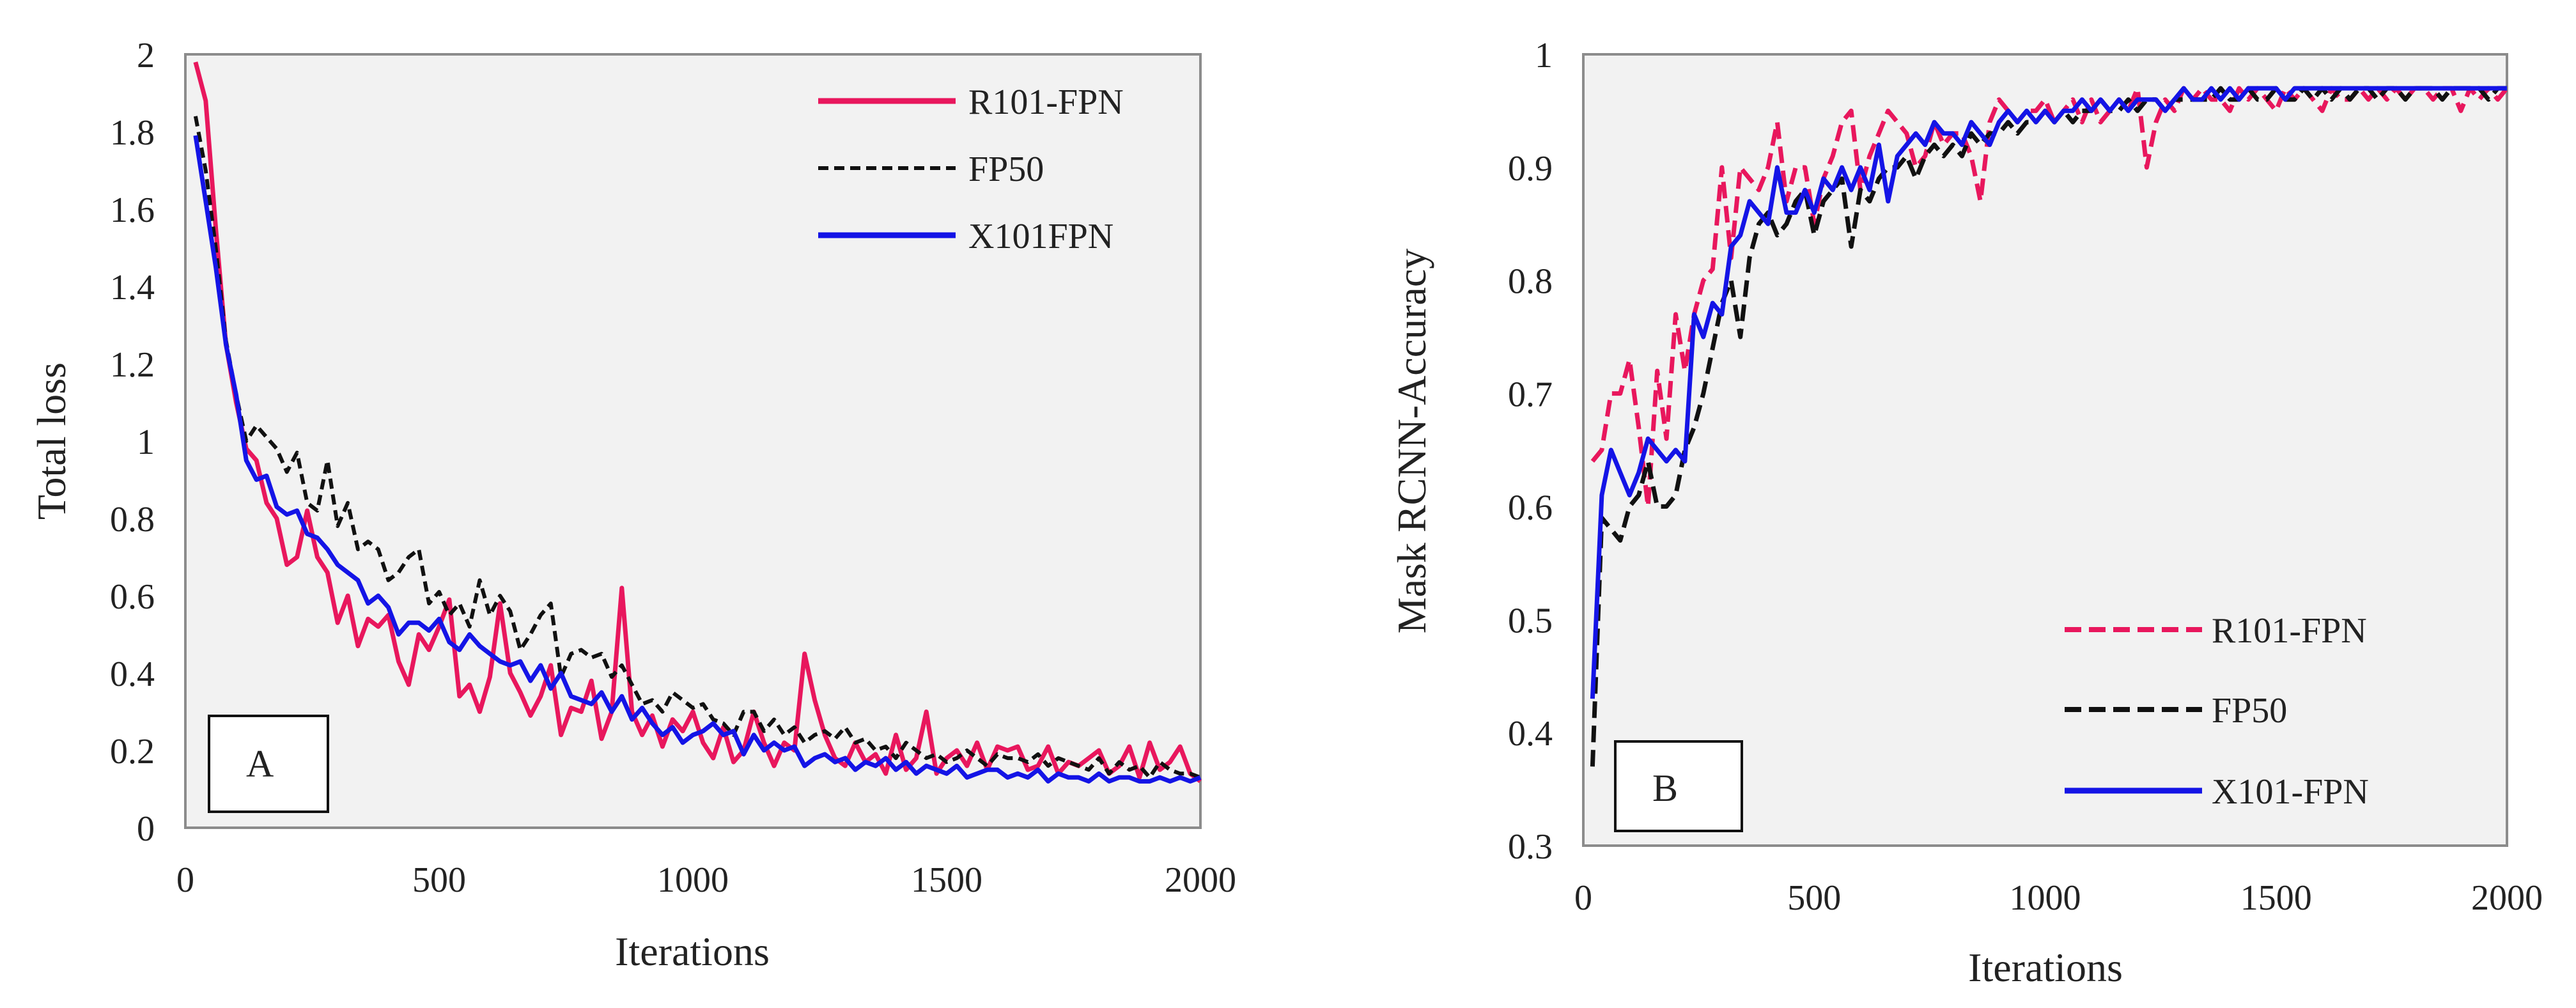  What do you see at coordinates (1006, 169) in the screenshot?
I see `legend-a-label-fp50: FP50` at bounding box center [1006, 169].